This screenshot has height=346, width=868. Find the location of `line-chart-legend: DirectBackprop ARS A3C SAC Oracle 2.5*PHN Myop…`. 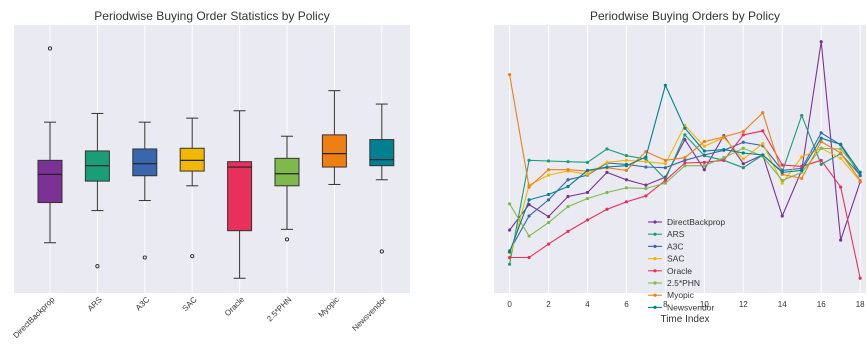

line-chart-legend: DirectBackprop ARS A3C SAC Oracle 2.5*PHN Myop… is located at coordinates (686, 264).